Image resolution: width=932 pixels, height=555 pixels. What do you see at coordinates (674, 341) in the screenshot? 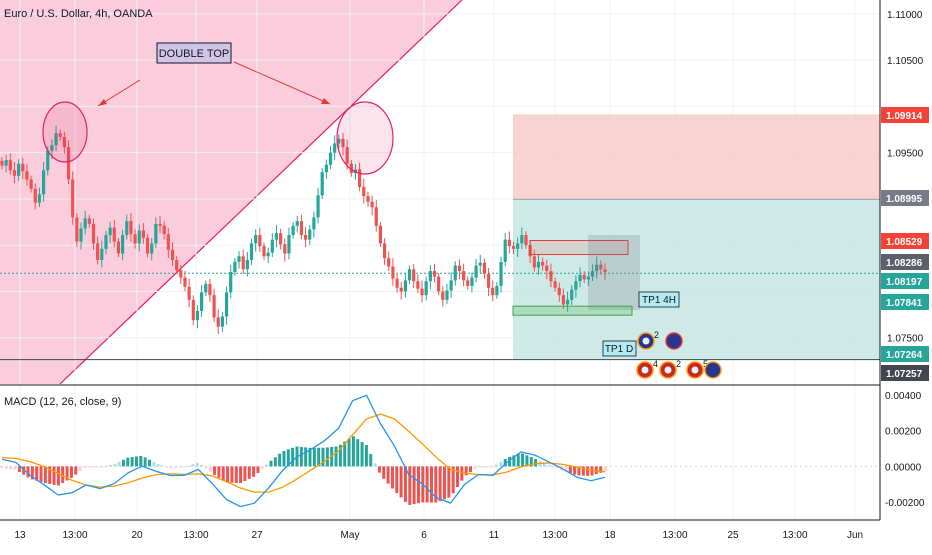
I see `event-flag-icon` at bounding box center [674, 341].